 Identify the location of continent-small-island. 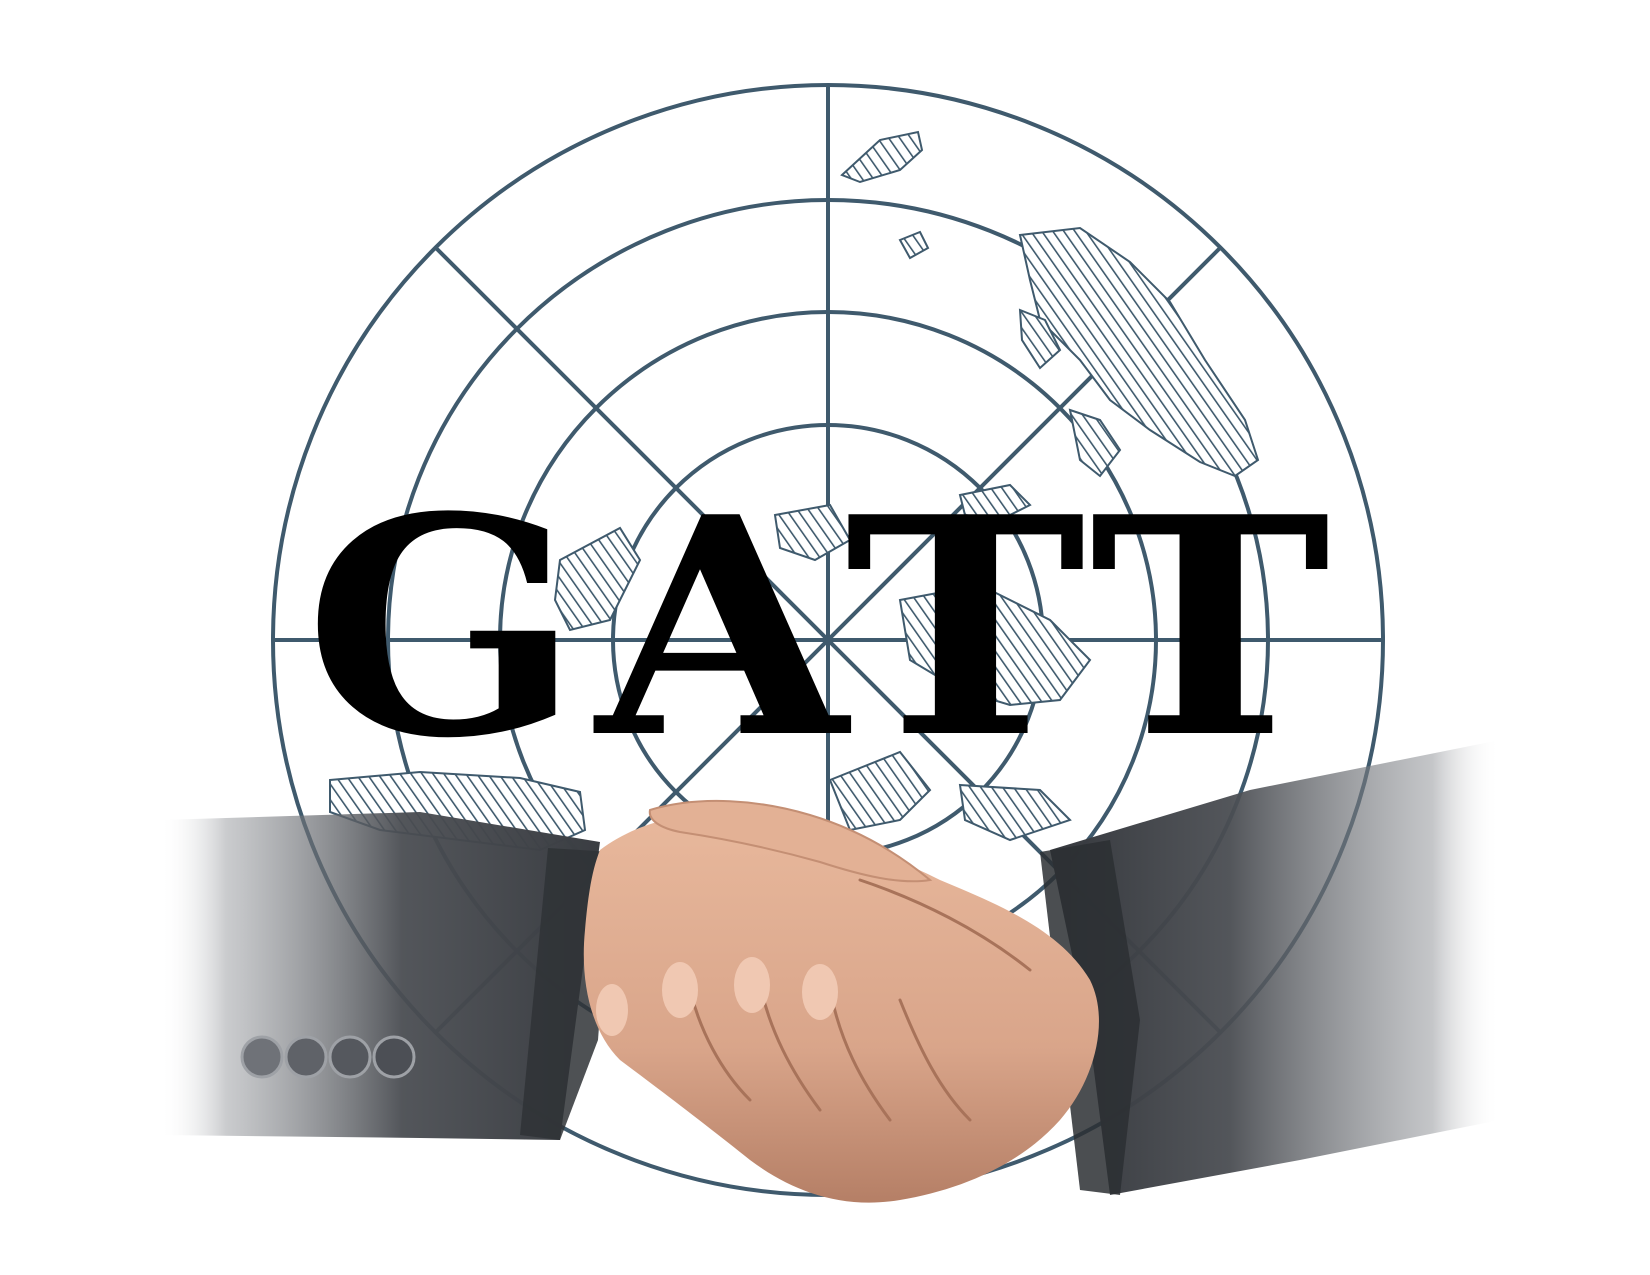
(914, 245).